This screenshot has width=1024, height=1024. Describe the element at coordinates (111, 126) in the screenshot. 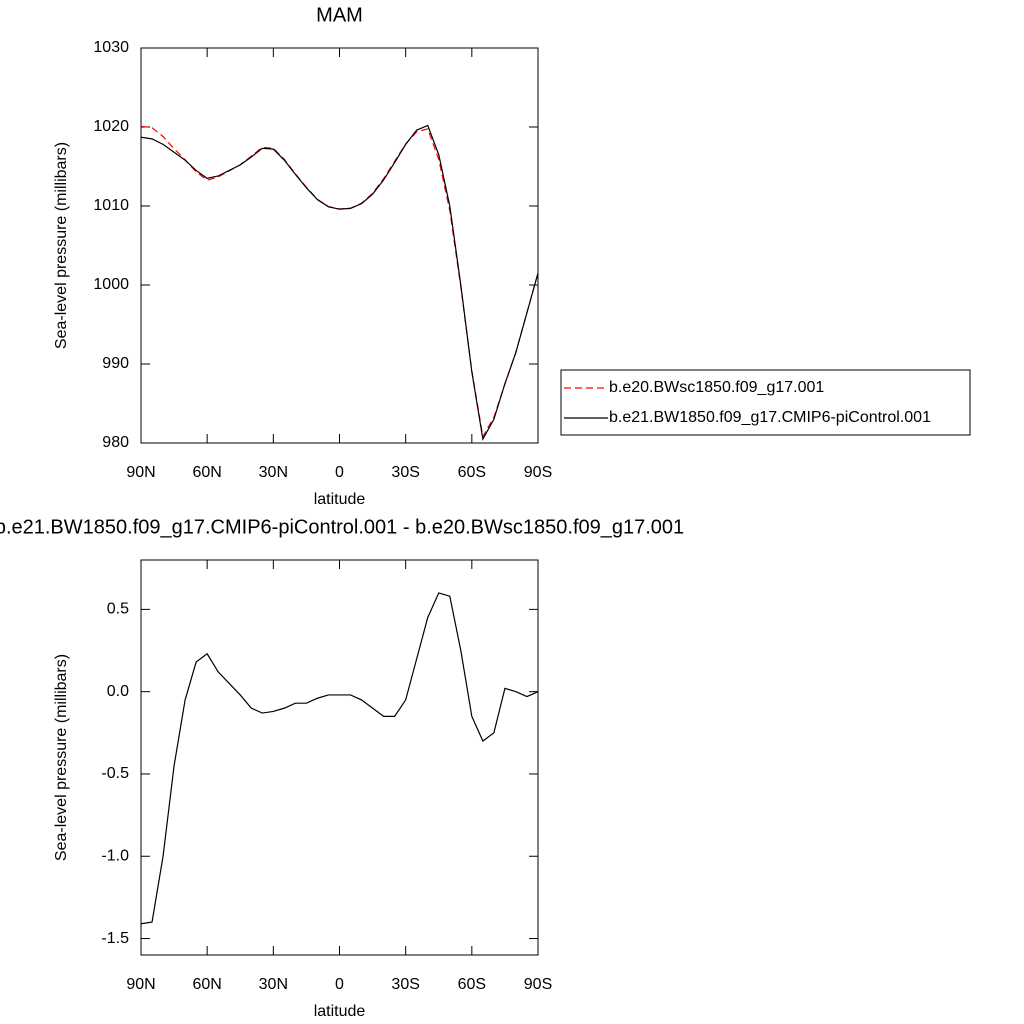

I see `y-tick-label: 1020` at that location.